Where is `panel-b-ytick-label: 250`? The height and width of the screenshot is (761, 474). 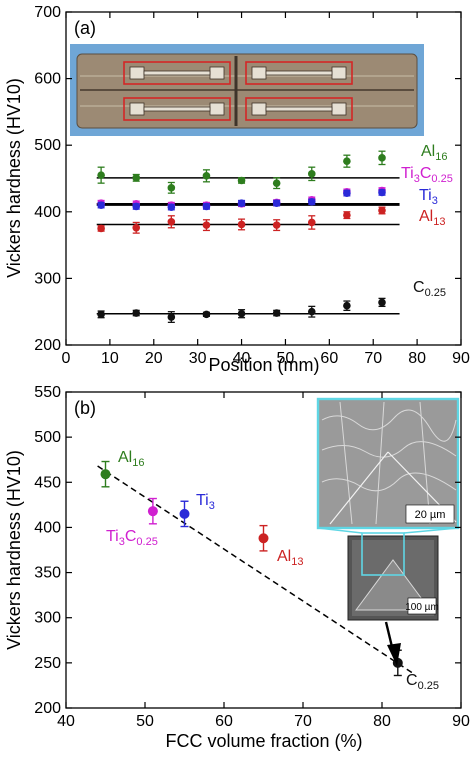
panel-b-ytick-label: 250 is located at coordinates (47, 663).